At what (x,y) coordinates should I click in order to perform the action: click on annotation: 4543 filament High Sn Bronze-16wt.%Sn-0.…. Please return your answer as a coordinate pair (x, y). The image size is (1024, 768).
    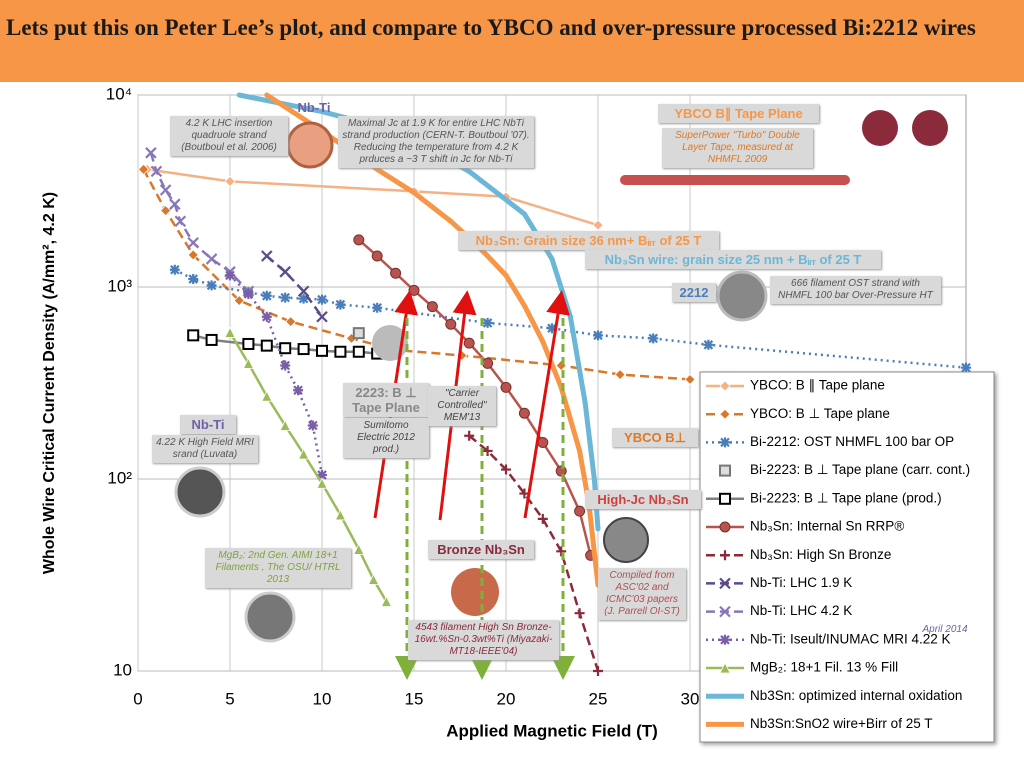
    Looking at the image, I should click on (483, 640).